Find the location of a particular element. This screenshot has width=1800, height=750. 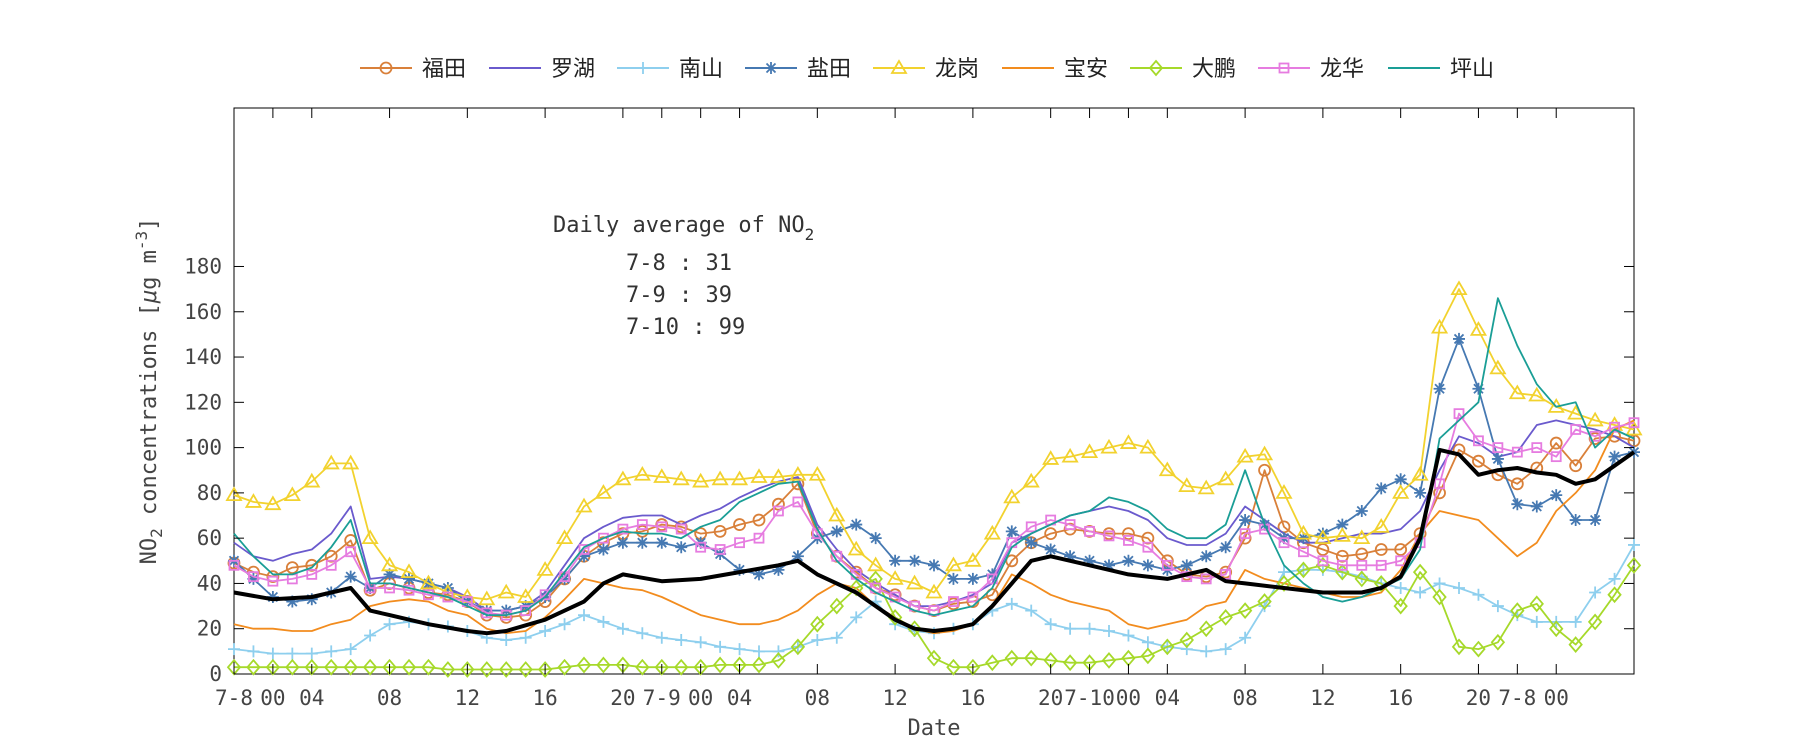

y-axis-label: NO2 concentrations [μg m-3] is located at coordinates (149, 391).